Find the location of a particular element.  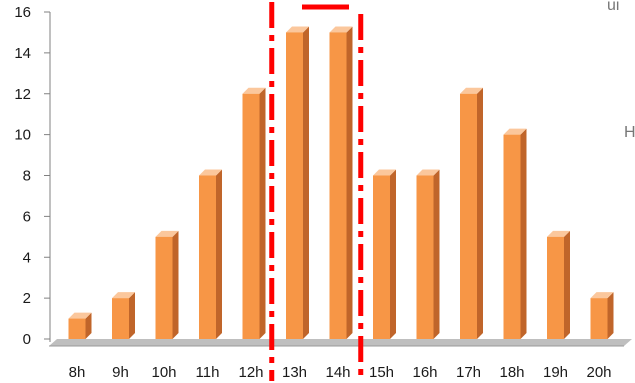

x-tick-label: 12h is located at coordinates (250, 372).